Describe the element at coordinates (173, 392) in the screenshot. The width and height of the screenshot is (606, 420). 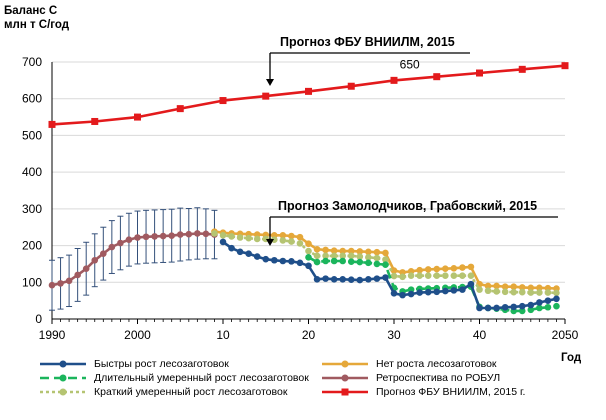
I see `legend-item: Краткий умеренный рост лесозаготовок` at that location.